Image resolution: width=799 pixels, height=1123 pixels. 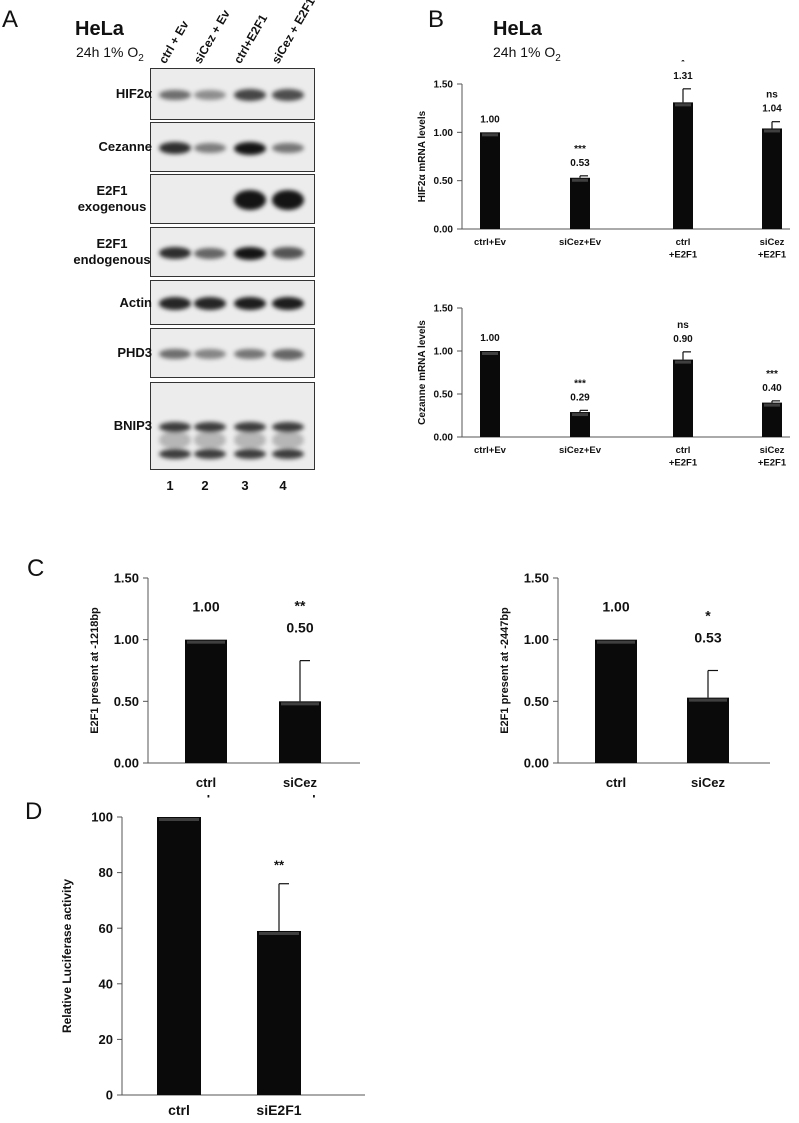 What do you see at coordinates (110, 54) in the screenshot?
I see `panel-a-condition: 24h 1% O2` at bounding box center [110, 54].